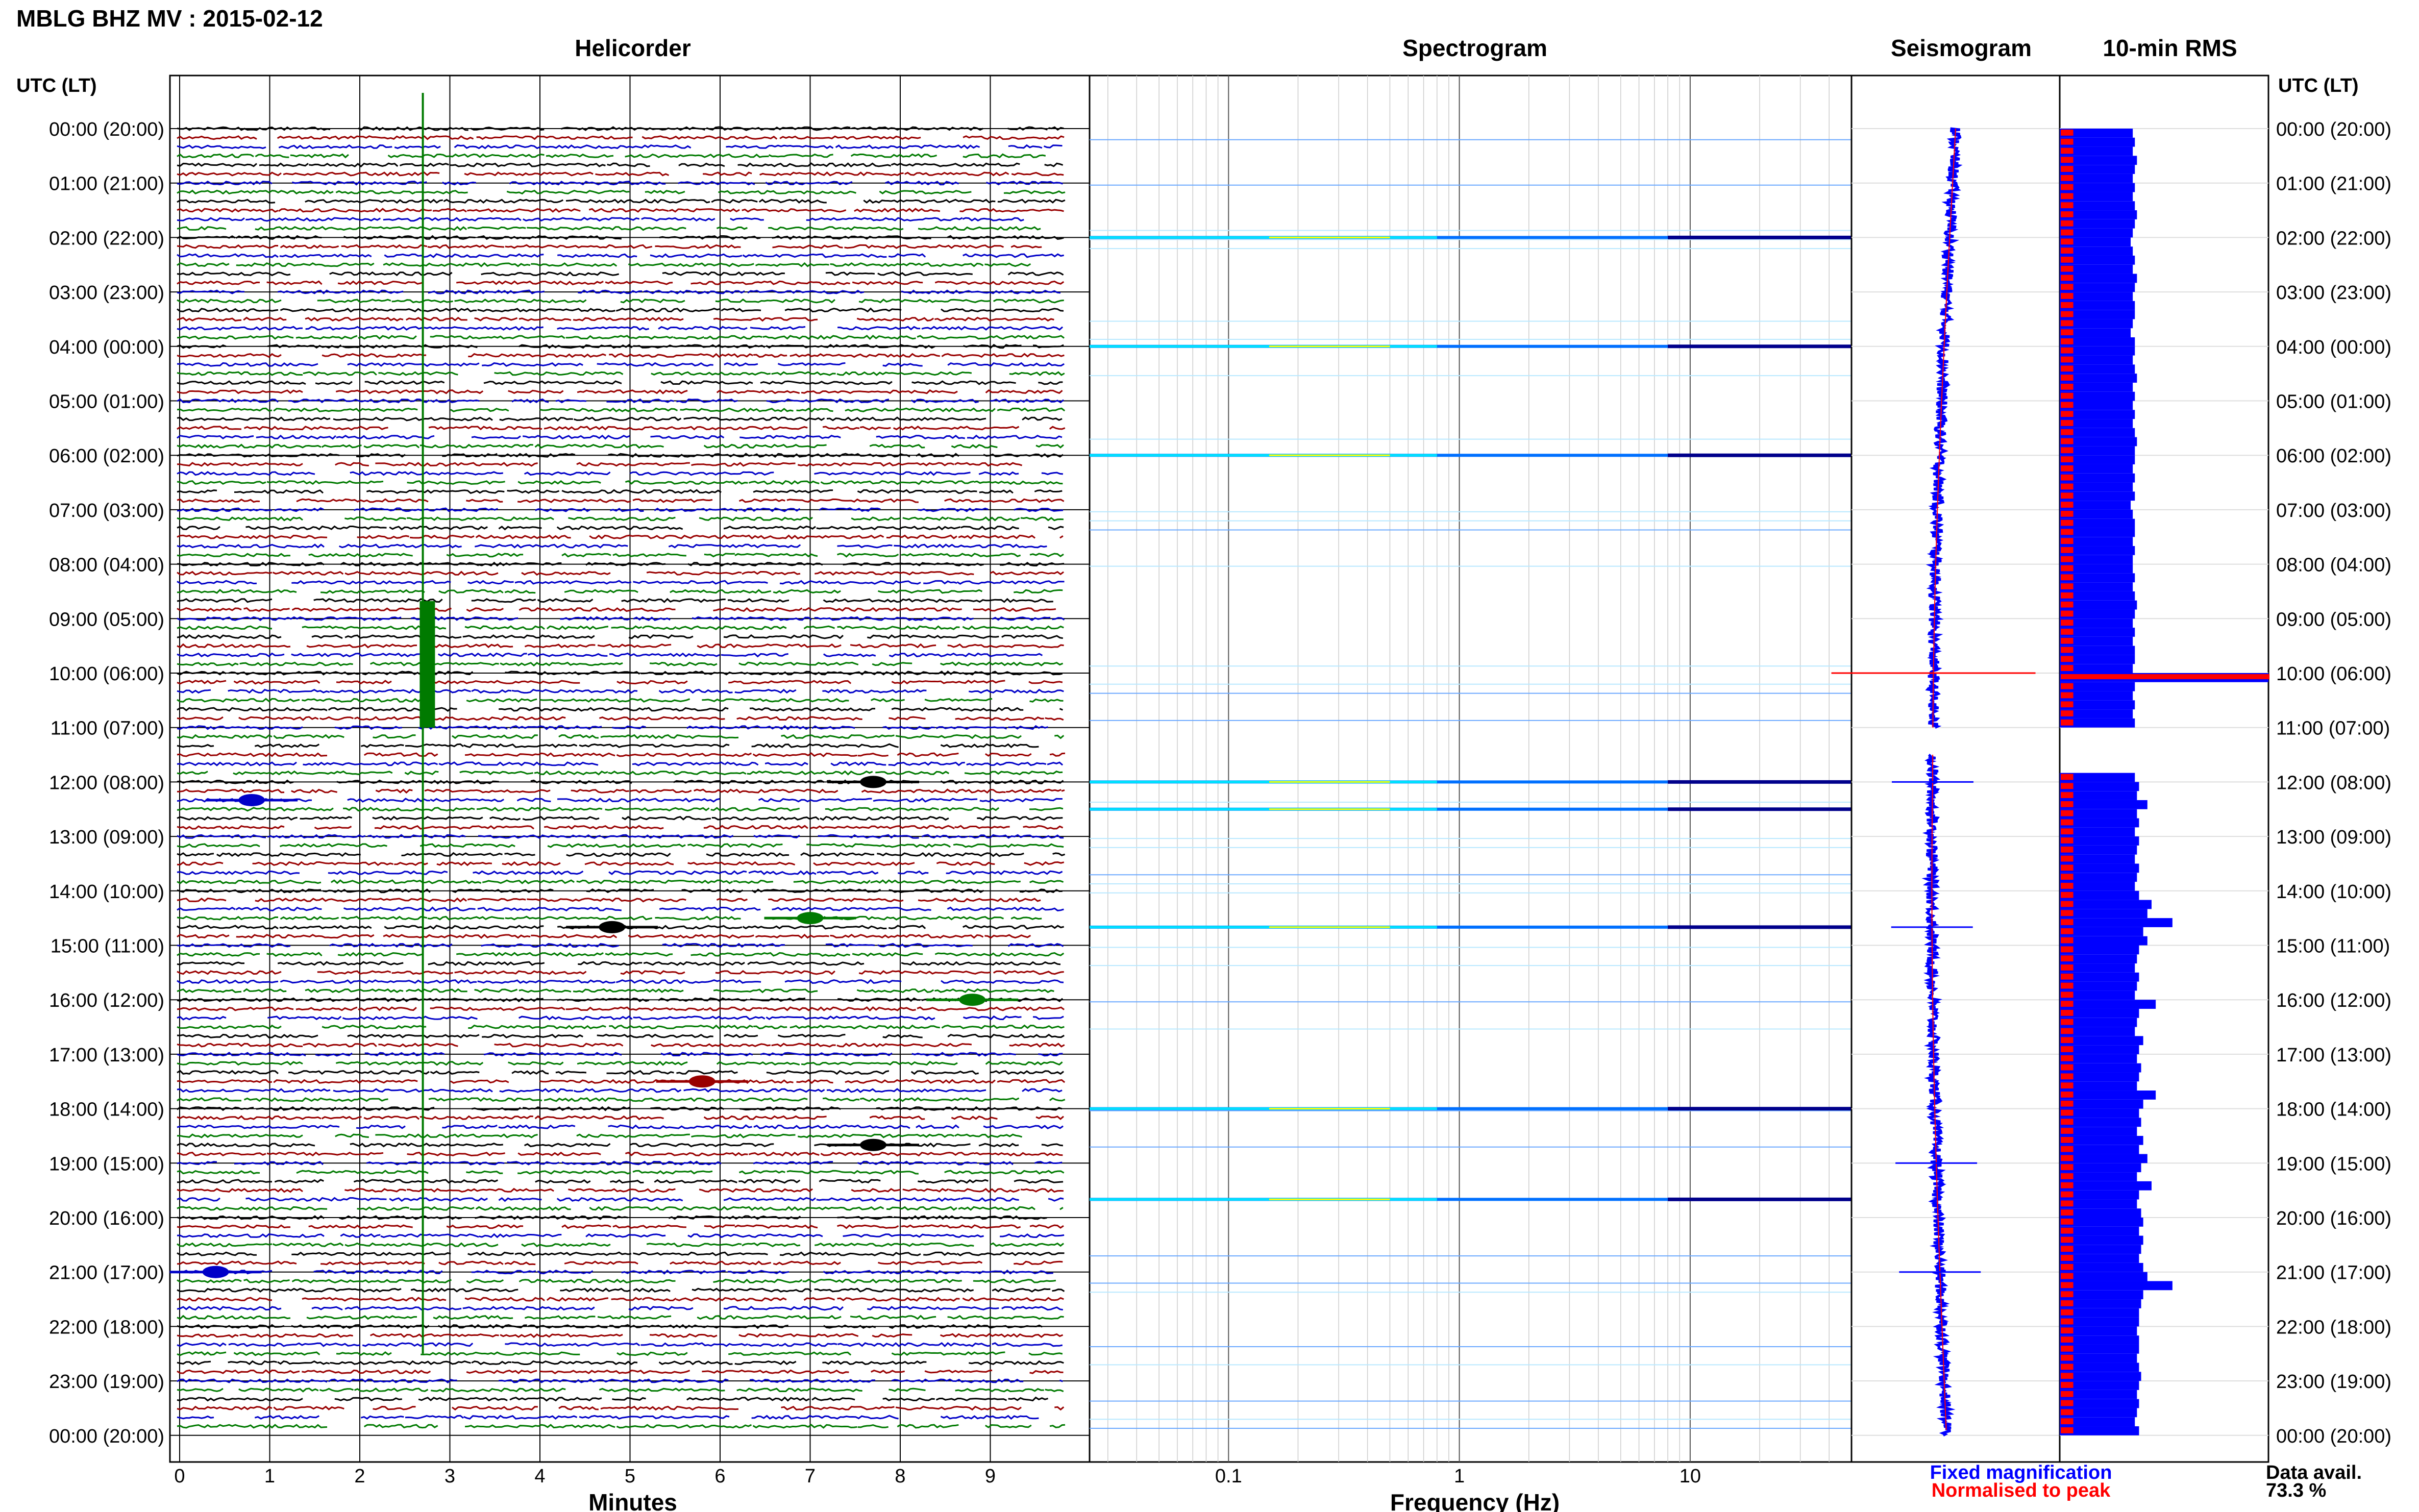  I want to click on hour-label-left: 07:00 (03:00), so click(106, 511).